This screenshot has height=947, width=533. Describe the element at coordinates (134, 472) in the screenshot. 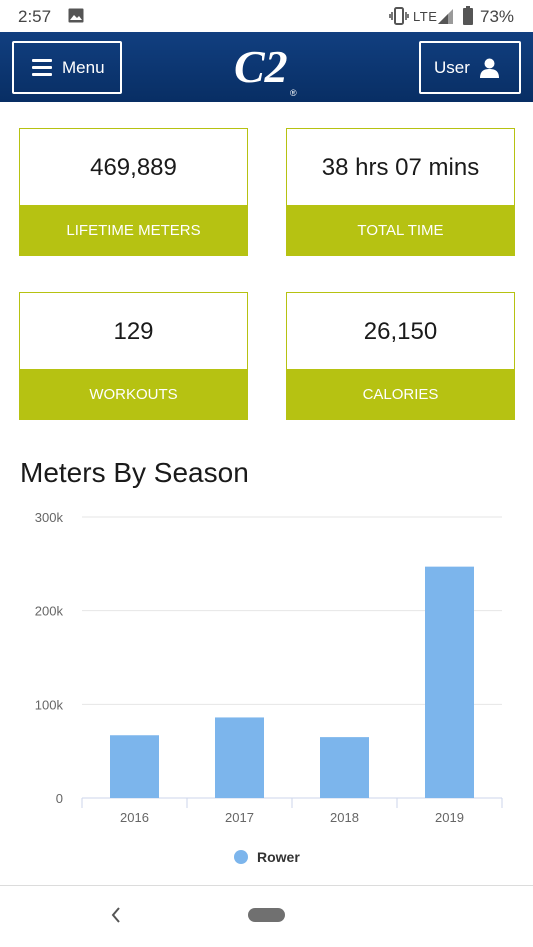

I see `chart-title: Meters By Season` at that location.